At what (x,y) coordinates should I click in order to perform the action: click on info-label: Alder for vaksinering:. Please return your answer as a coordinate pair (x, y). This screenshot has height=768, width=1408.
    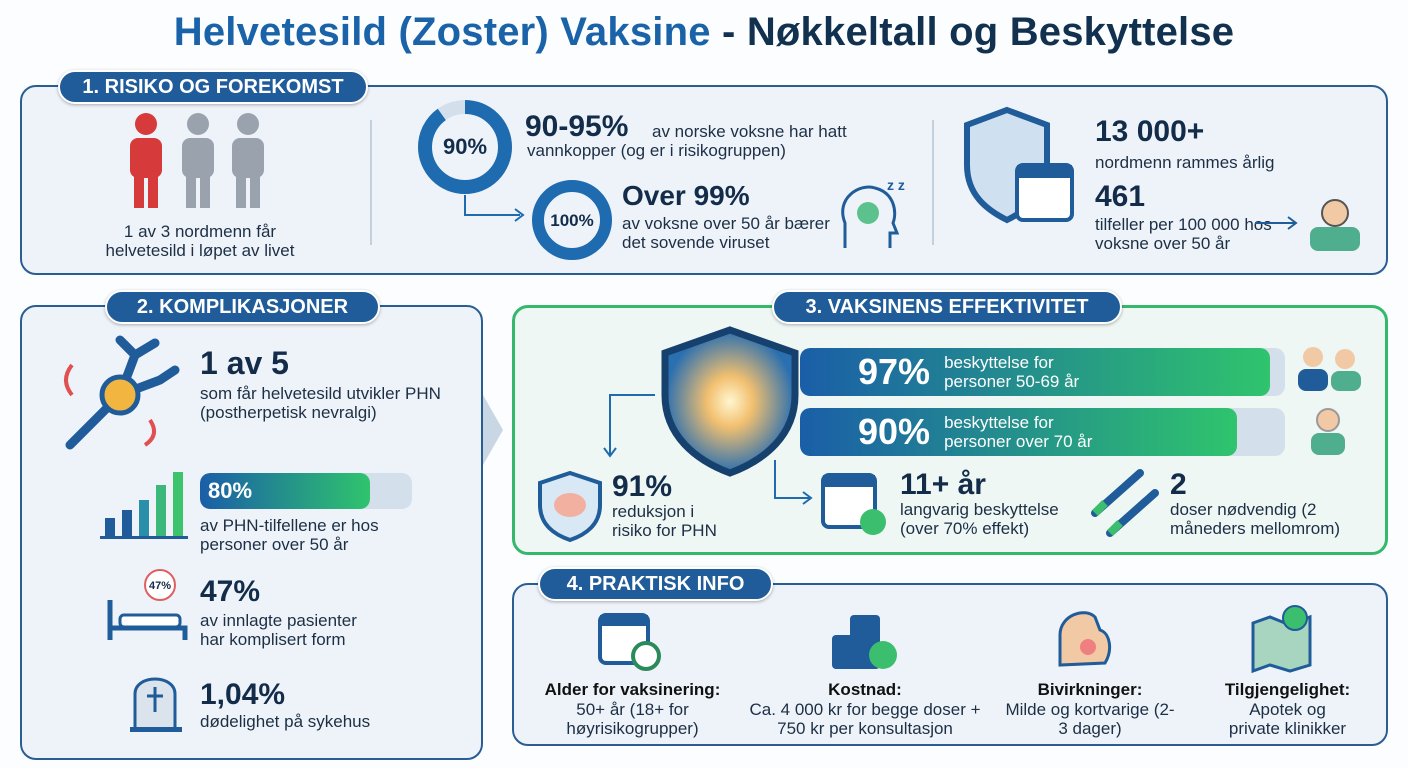
    Looking at the image, I should click on (632, 689).